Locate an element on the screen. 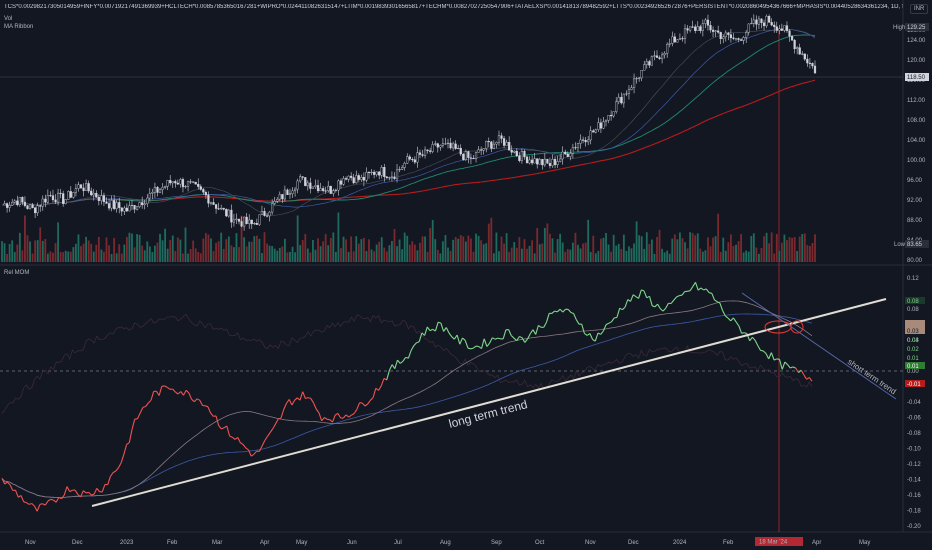  currency-badge: INR is located at coordinates (919, 9).